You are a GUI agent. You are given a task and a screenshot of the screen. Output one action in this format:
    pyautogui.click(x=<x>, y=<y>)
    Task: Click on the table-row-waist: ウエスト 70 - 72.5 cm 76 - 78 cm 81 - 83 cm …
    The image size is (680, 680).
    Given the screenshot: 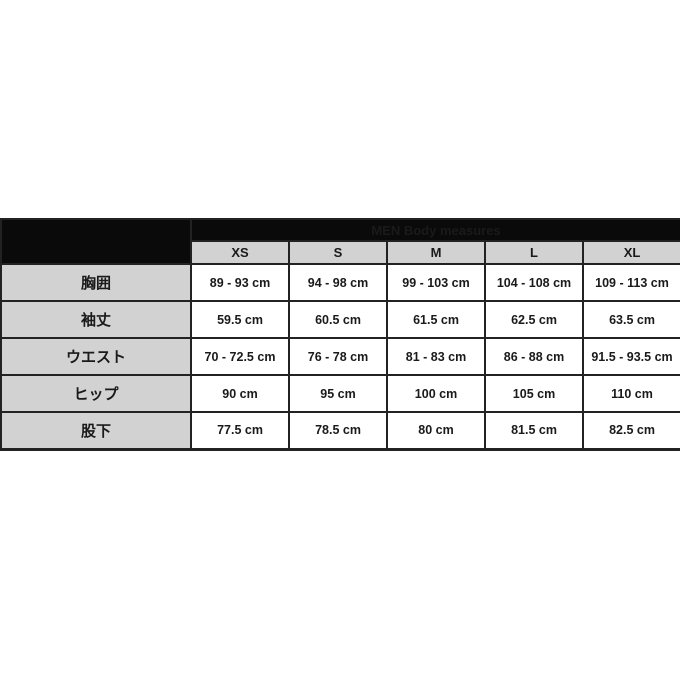 What is the action you would take?
    pyautogui.click(x=340, y=356)
    